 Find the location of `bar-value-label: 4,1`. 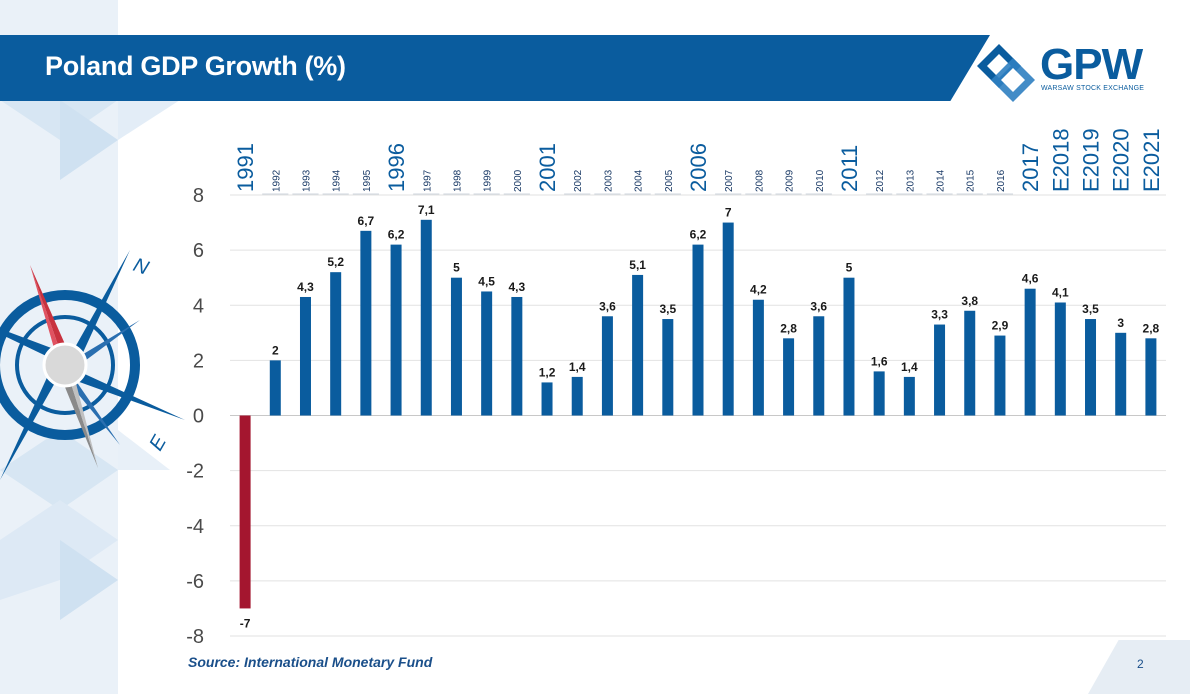

bar-value-label: 4,1 is located at coordinates (1060, 292).